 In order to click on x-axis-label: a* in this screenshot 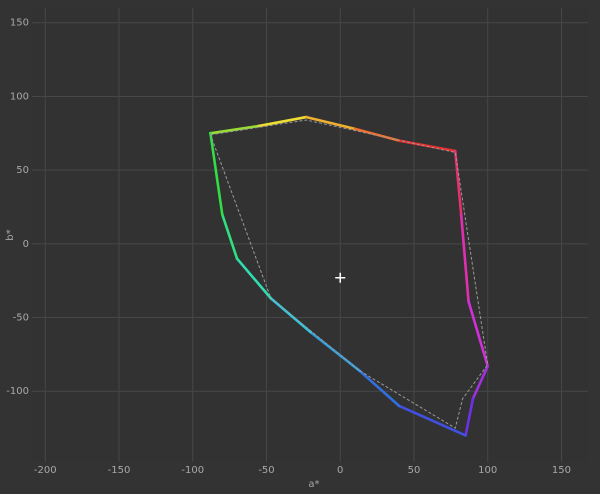, I will do `click(313, 484)`.